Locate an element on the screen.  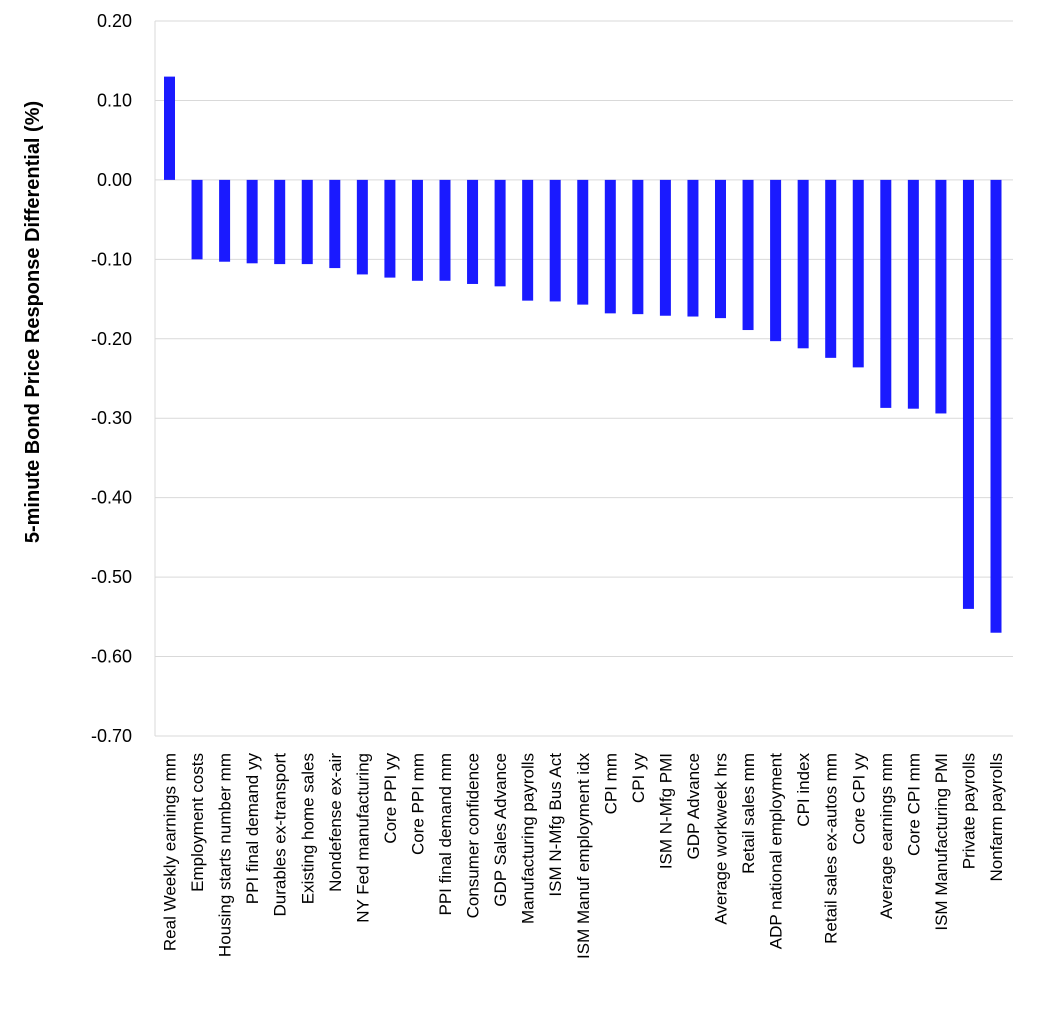
x-category-label: PPI final demand yy is located at coordinates (252, 829).